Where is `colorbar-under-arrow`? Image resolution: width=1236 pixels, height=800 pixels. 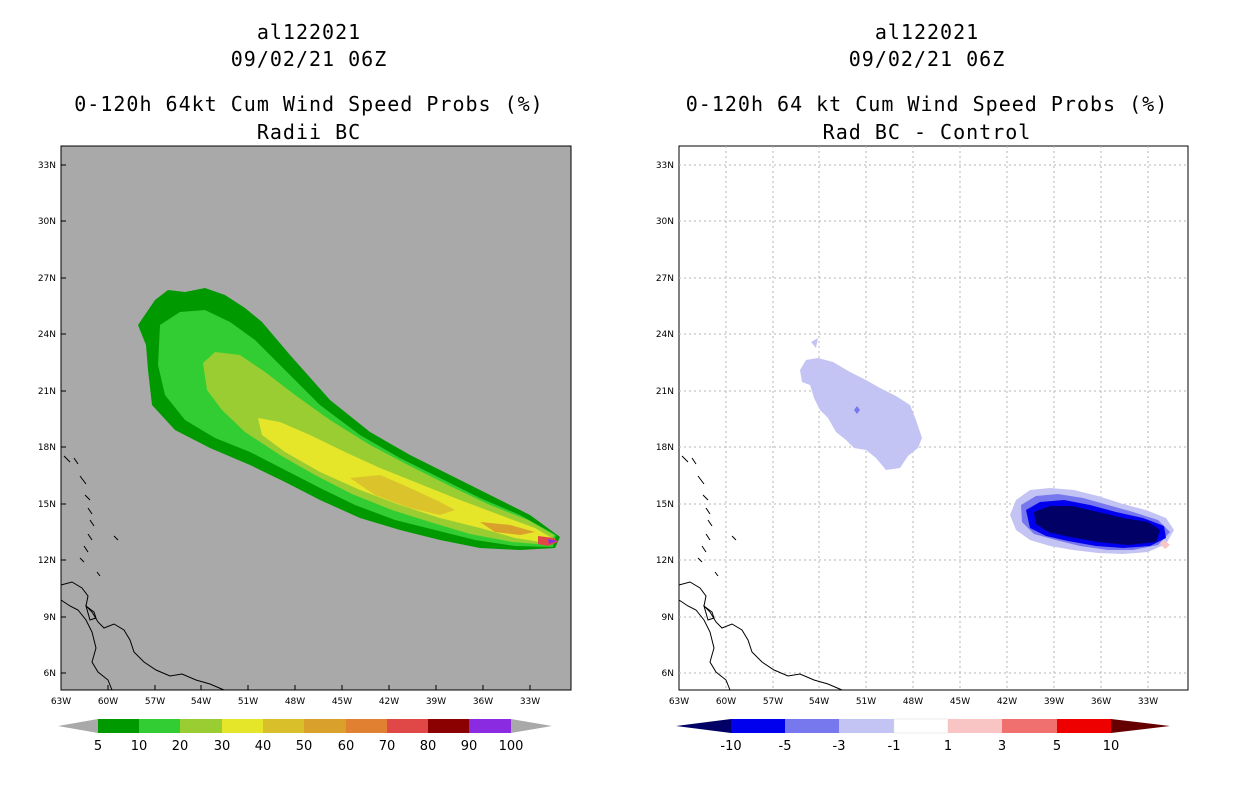
colorbar-under-arrow is located at coordinates (703, 726).